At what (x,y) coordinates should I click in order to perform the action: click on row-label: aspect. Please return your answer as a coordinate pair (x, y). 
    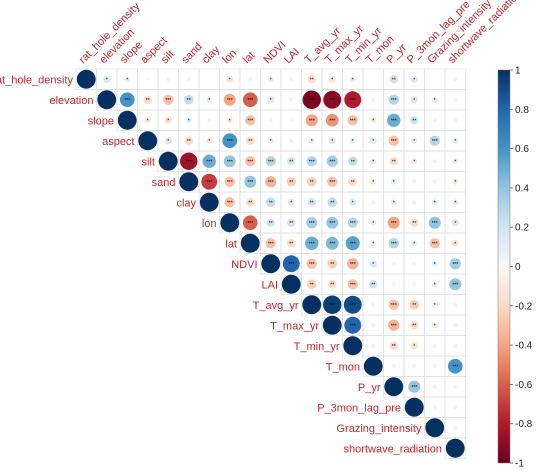
    Looking at the image, I should click on (118, 142).